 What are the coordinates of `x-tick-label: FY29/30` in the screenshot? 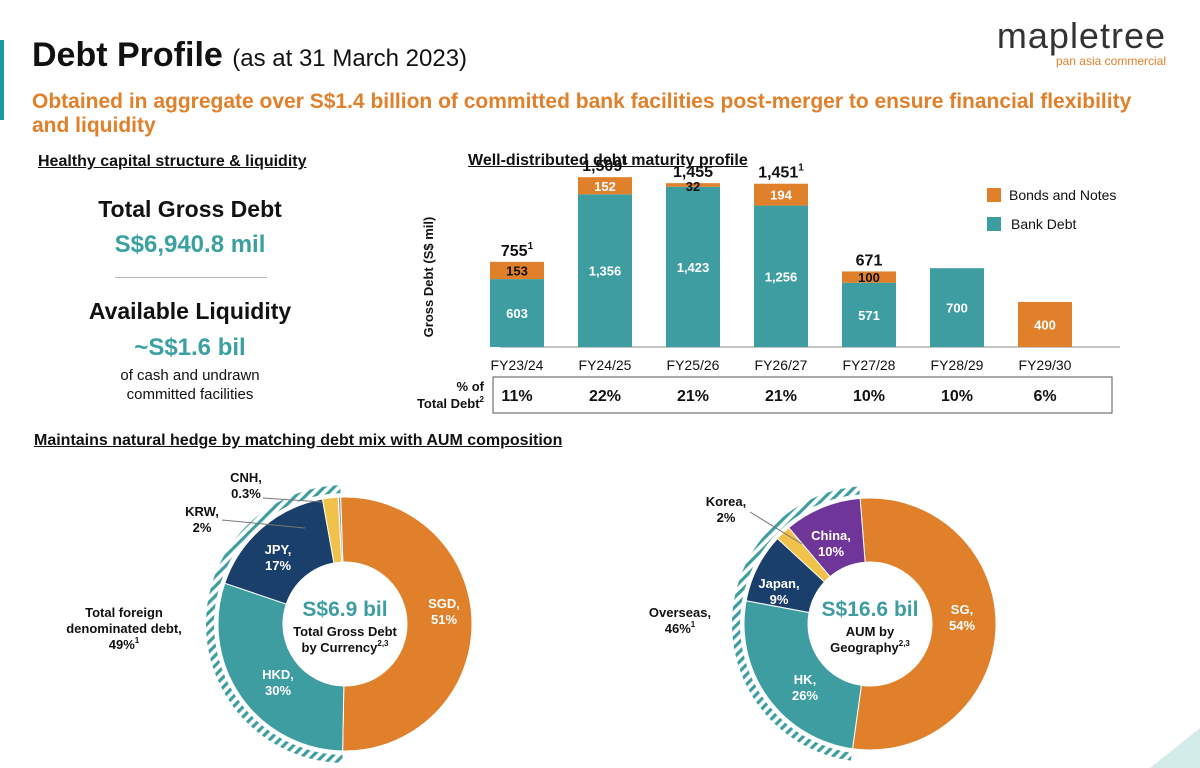 It's located at (1045, 365).